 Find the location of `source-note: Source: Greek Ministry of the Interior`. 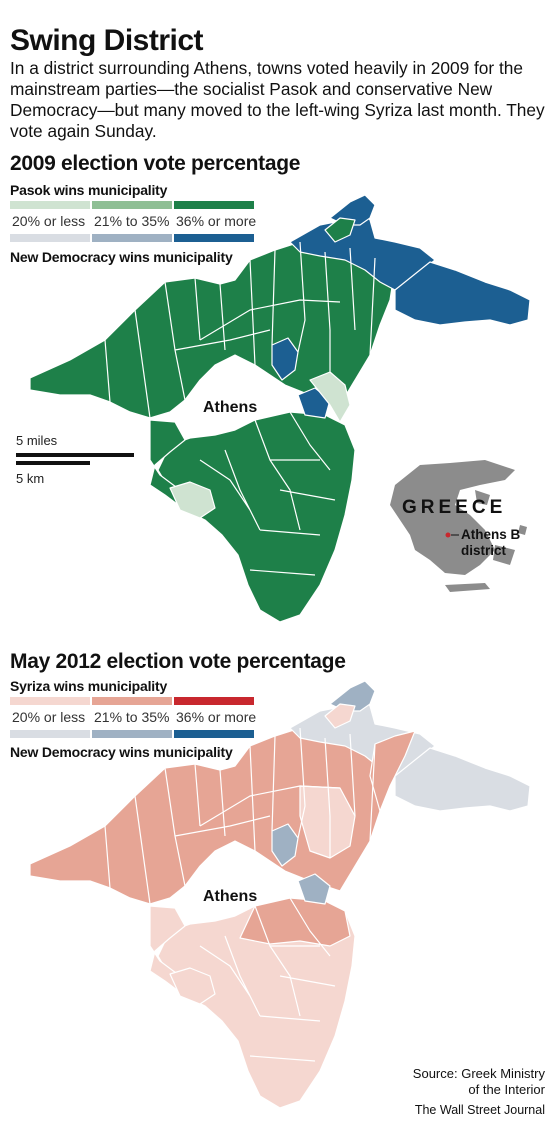

source-note: Source: Greek Ministry of the Interior is located at coordinates (479, 1082).